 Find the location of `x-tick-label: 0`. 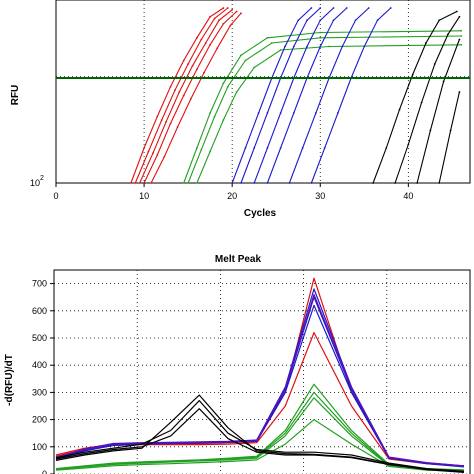

x-tick-label: 0 is located at coordinates (55, 196).